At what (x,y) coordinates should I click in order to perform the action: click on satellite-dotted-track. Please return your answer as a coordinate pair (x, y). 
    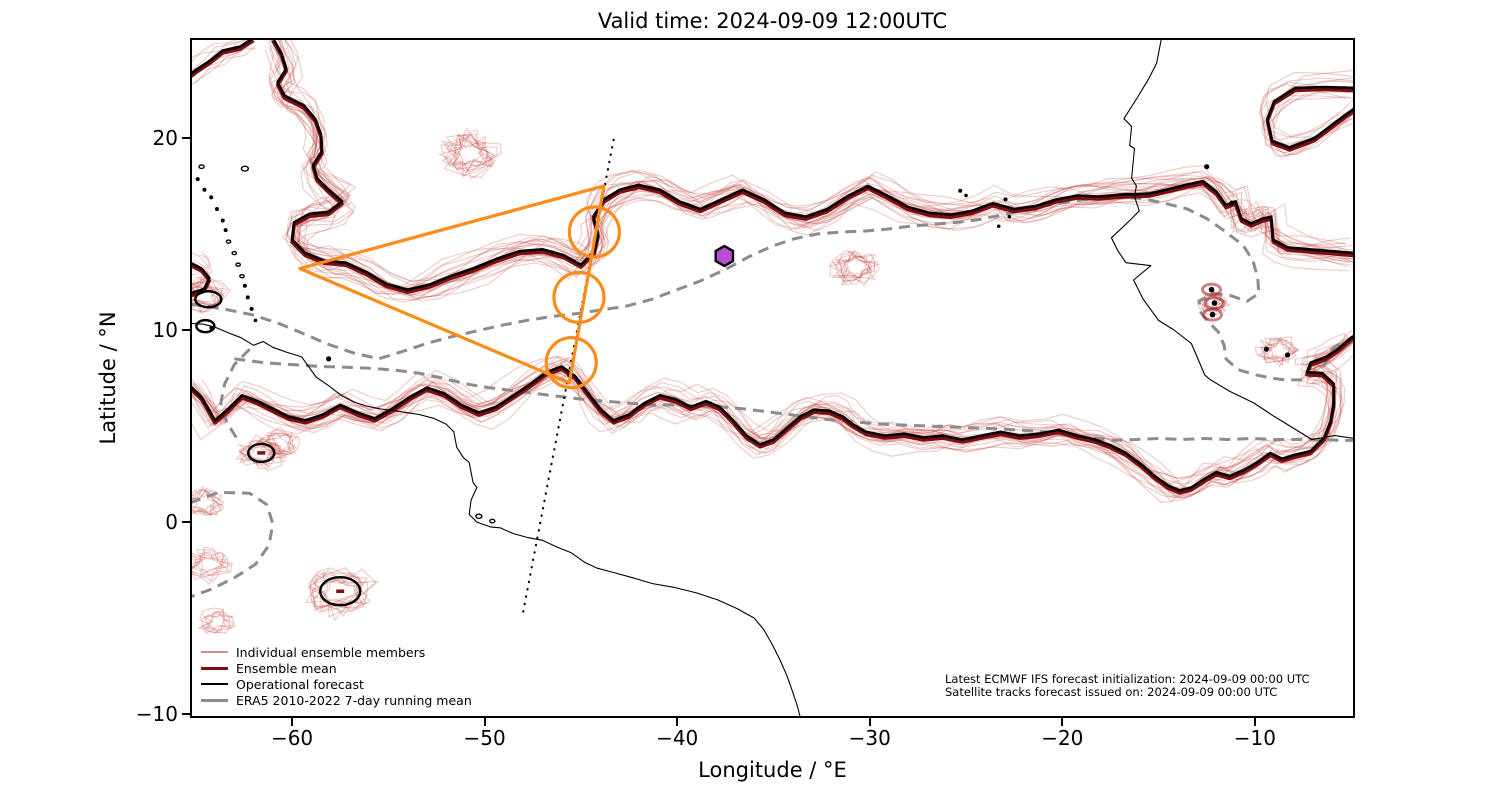
    Looking at the image, I should click on (568, 376).